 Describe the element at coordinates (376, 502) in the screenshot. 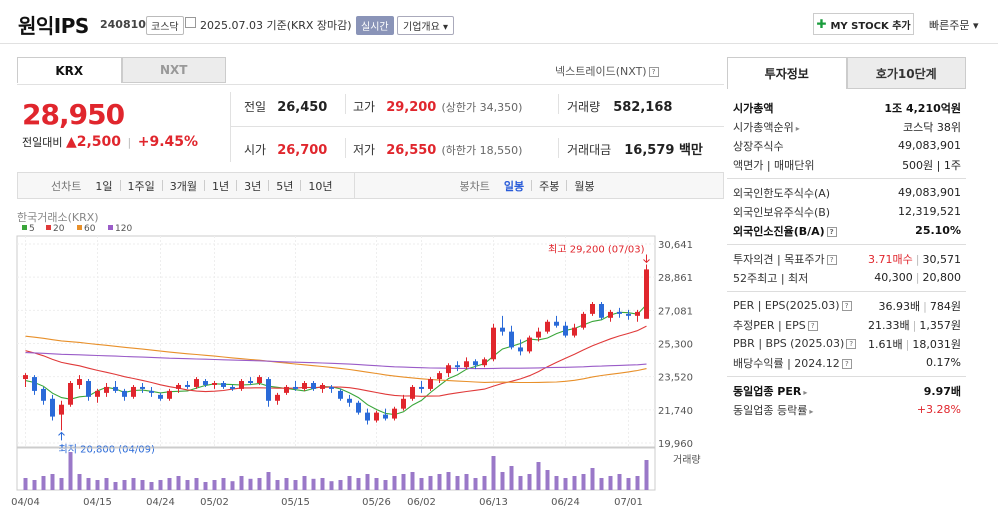

I see `x-tick-label: 05/26` at that location.